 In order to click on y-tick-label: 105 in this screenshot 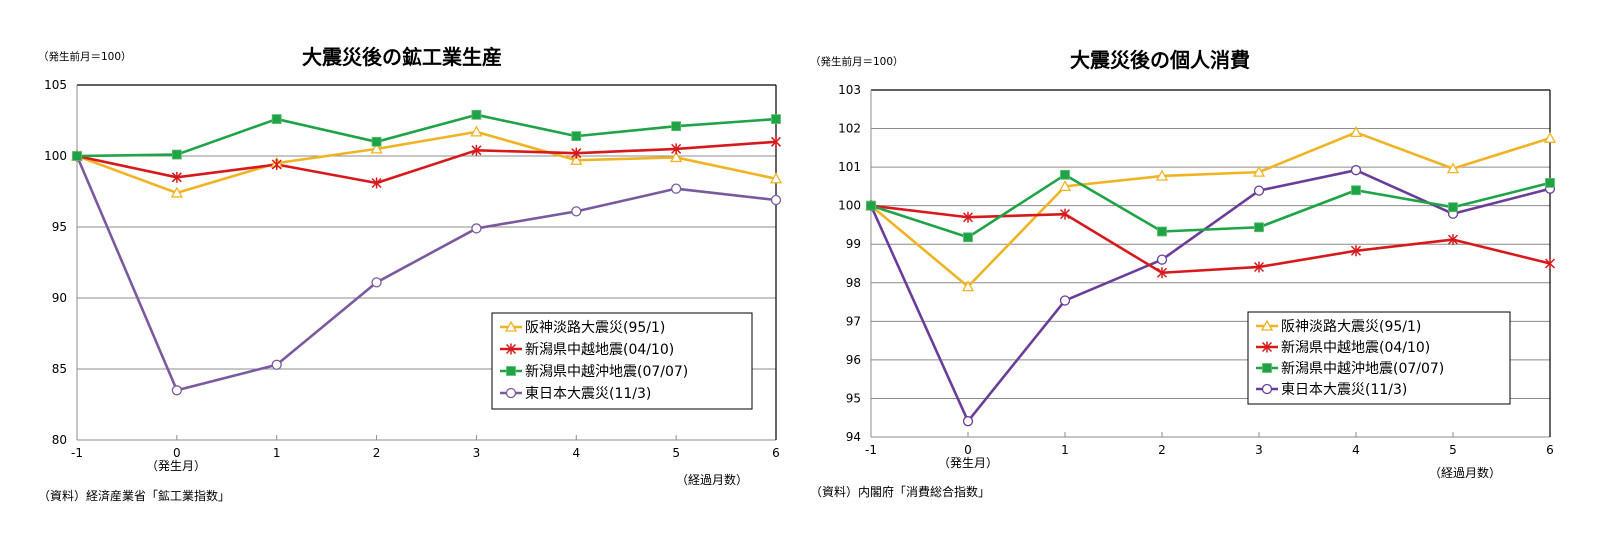, I will do `click(55, 85)`.